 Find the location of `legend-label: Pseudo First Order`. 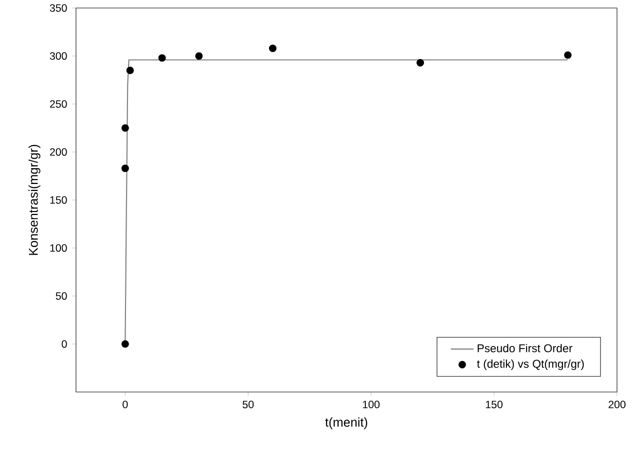

legend-label: Pseudo First Order is located at coordinates (525, 348).